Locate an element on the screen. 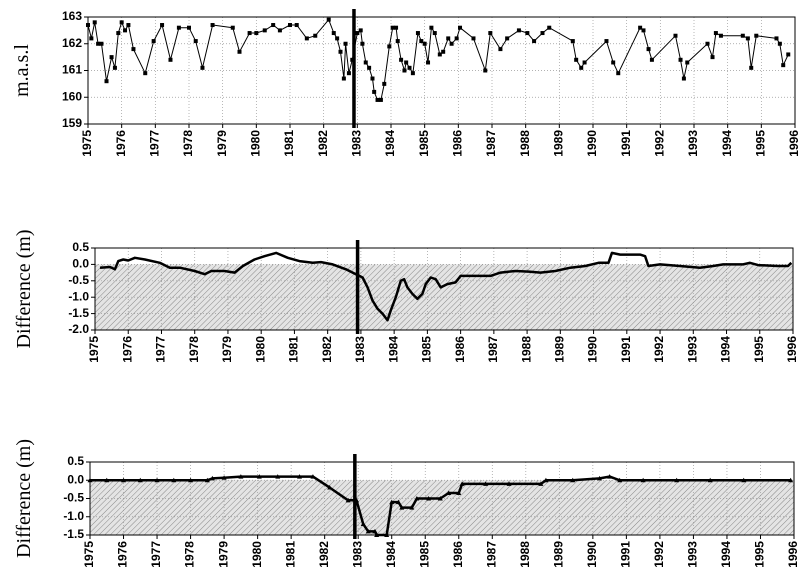 This screenshot has height=574, width=804. y-tick-label: 161 is located at coordinates (72, 70).